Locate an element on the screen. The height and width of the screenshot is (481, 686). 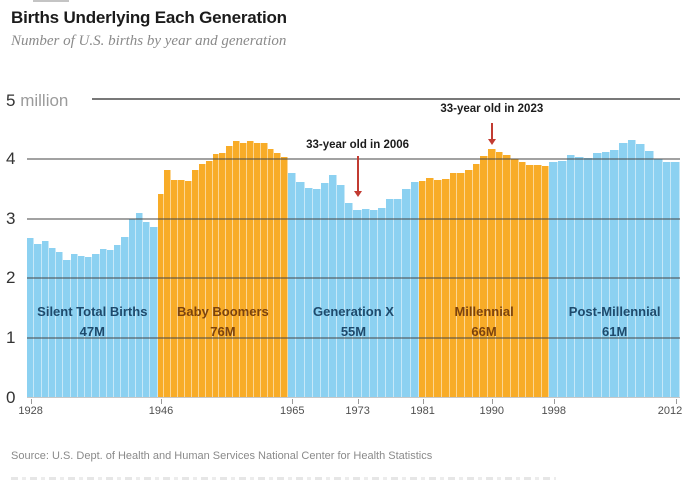
bar-1966 is located at coordinates (300, 290).